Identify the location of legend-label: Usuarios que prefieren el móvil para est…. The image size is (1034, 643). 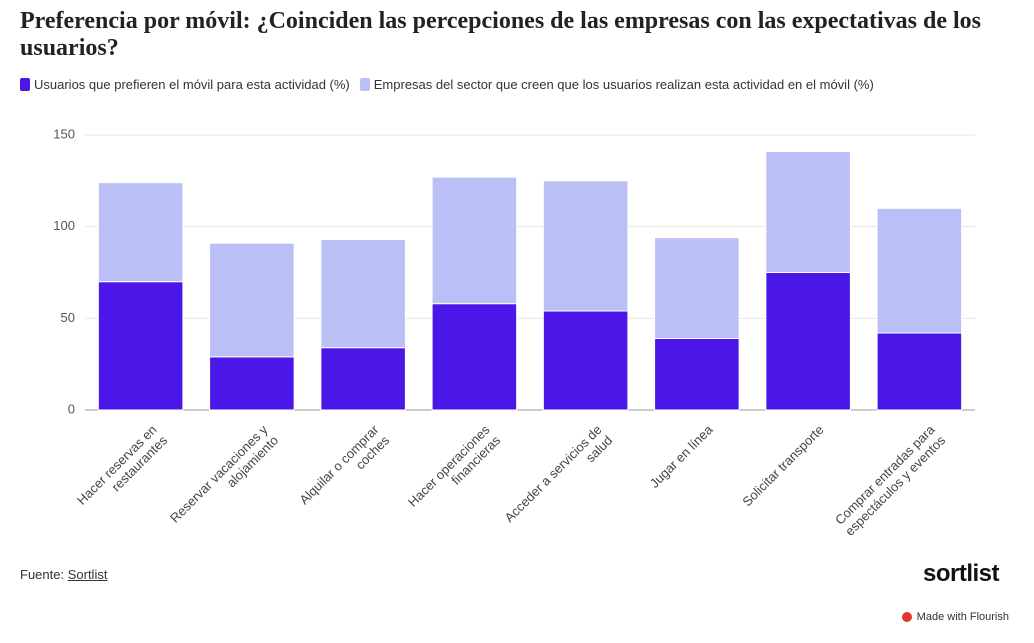
(192, 84).